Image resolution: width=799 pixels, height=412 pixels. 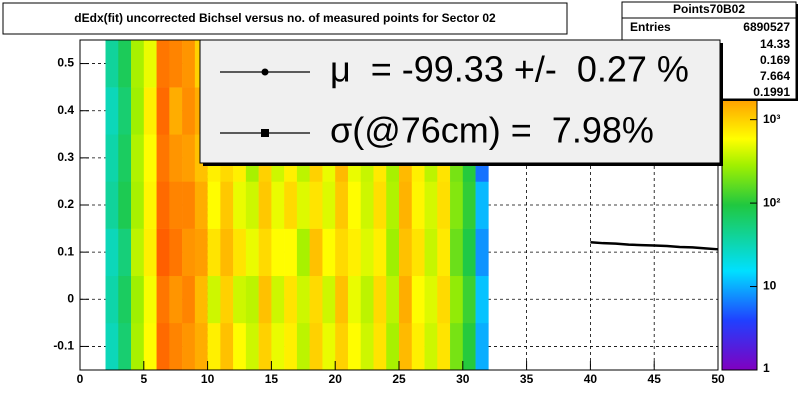 I want to click on x-tick-label: 20, so click(x=336, y=379).